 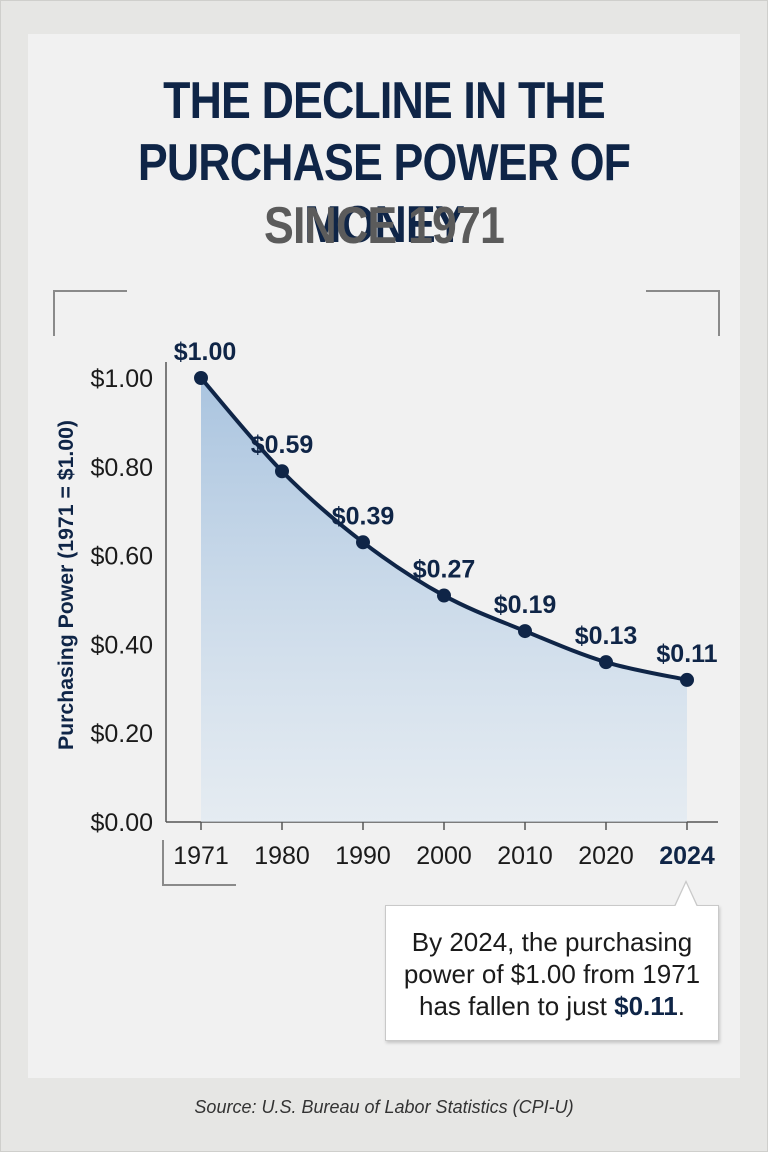 I want to click on data-label: $0.13, so click(x=606, y=636).